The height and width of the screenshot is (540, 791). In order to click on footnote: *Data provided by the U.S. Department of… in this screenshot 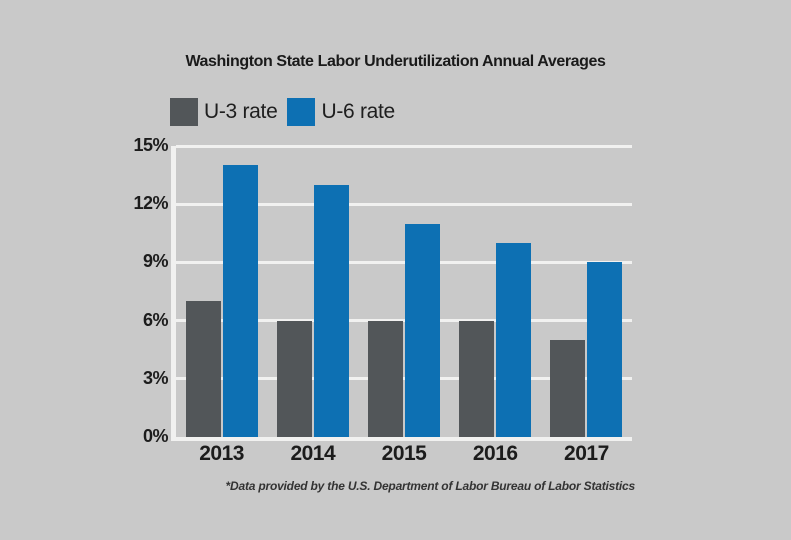, I will do `click(430, 486)`.